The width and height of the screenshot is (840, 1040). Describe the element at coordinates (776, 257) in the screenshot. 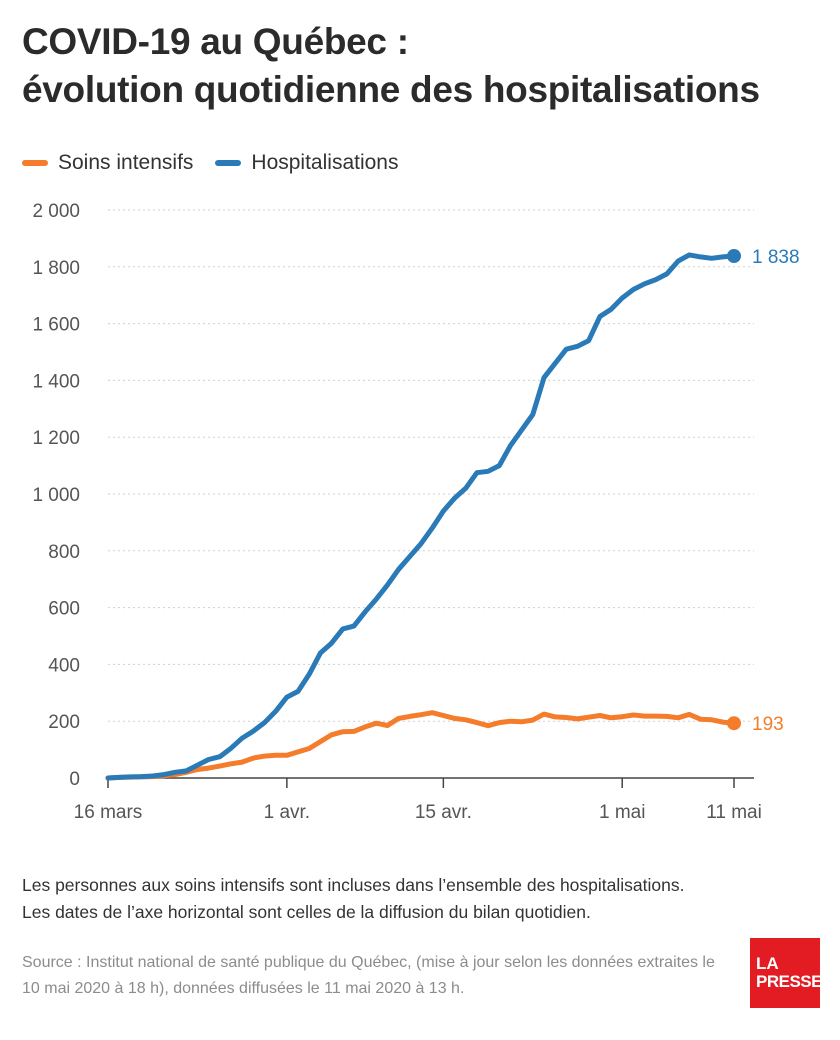

I see `end-value-label-hosp: 1 838` at that location.